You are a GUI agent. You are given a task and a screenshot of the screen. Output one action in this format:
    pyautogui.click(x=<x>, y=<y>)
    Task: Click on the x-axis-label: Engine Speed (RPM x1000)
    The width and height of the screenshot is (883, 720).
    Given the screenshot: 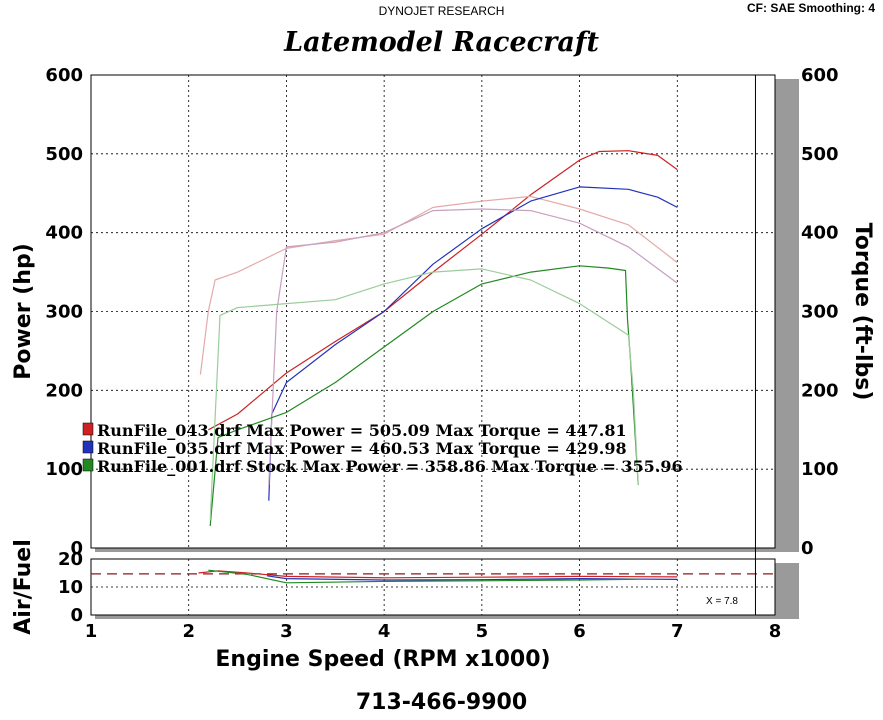 What is the action you would take?
    pyautogui.click(x=382, y=659)
    